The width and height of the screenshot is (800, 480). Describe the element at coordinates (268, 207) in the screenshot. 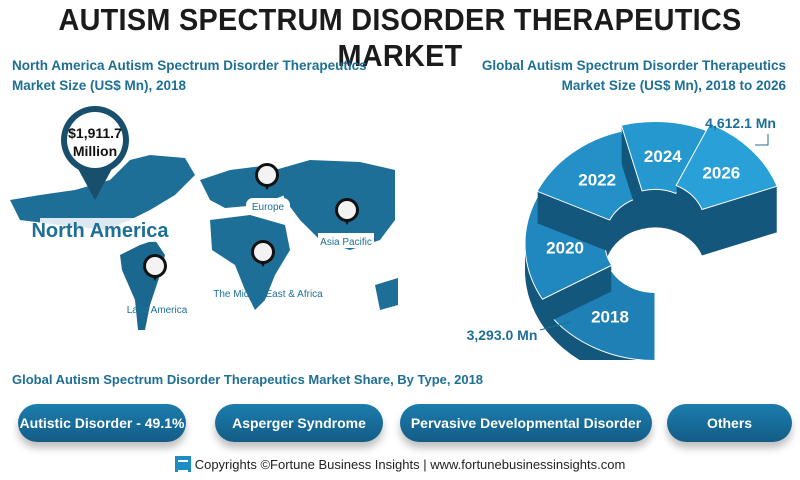

I see `region-label-europe: Europe` at that location.